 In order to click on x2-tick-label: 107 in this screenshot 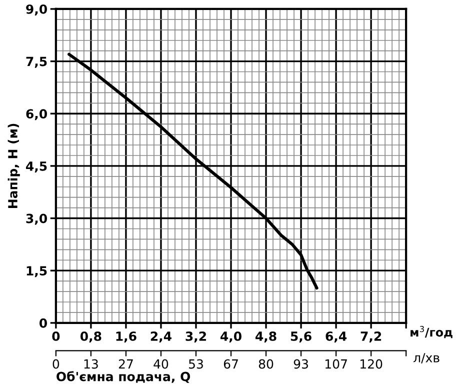, I will do `click(336, 364)`.